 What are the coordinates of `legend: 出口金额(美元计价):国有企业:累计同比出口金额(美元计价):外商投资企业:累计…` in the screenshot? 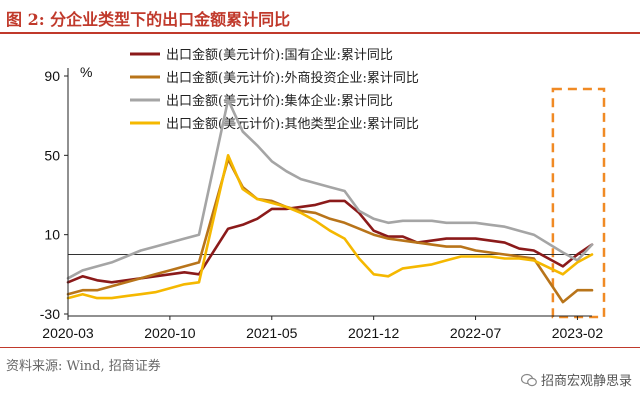 It's located at (274, 89).